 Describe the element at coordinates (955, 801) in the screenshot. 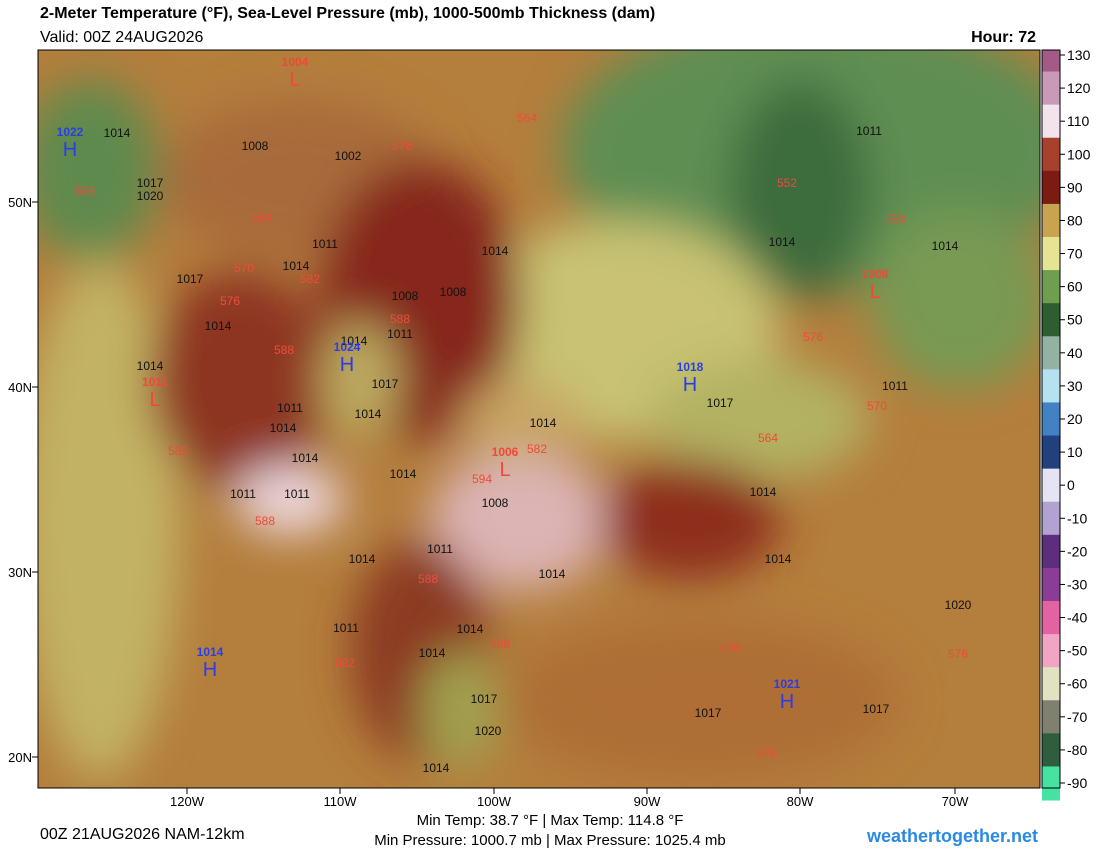

I see `lon-label: 70W` at that location.